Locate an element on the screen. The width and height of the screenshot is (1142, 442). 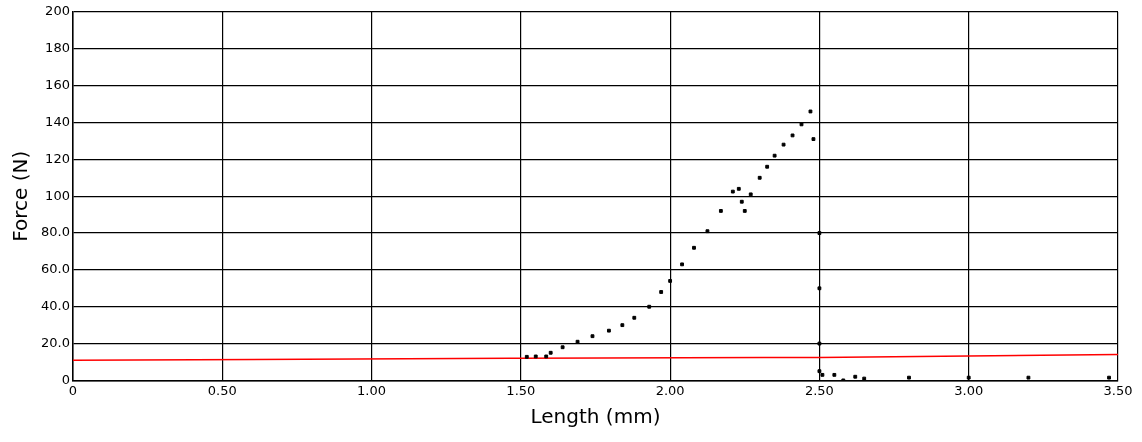
x-tick-label: 1.50 is located at coordinates (521, 390).